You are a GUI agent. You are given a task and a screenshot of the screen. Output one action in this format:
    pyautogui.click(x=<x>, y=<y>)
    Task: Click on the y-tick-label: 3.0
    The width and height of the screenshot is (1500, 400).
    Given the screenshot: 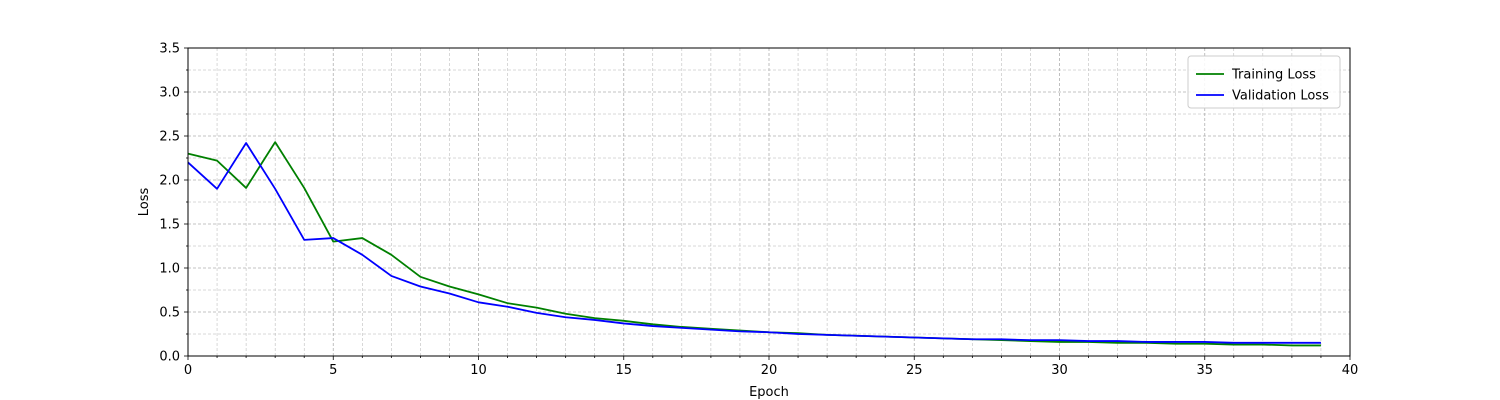 What is the action you would take?
    pyautogui.click(x=169, y=93)
    